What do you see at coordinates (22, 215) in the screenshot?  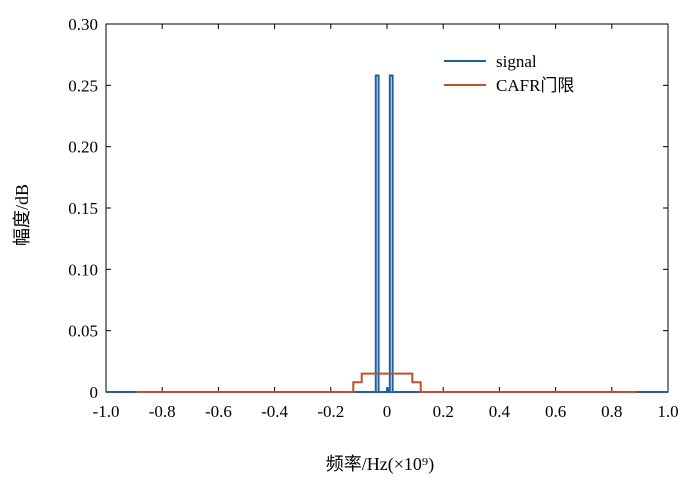 I see `y-axis-title: 幅度/dB` at bounding box center [22, 215].